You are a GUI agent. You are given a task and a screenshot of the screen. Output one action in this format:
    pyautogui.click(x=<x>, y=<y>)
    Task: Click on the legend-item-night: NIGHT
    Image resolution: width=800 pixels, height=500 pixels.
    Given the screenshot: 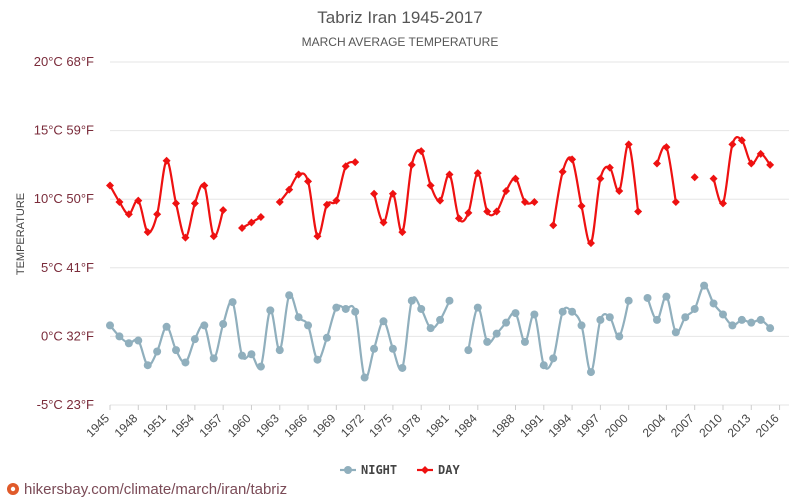 What is the action you would take?
    pyautogui.click(x=368, y=470)
    